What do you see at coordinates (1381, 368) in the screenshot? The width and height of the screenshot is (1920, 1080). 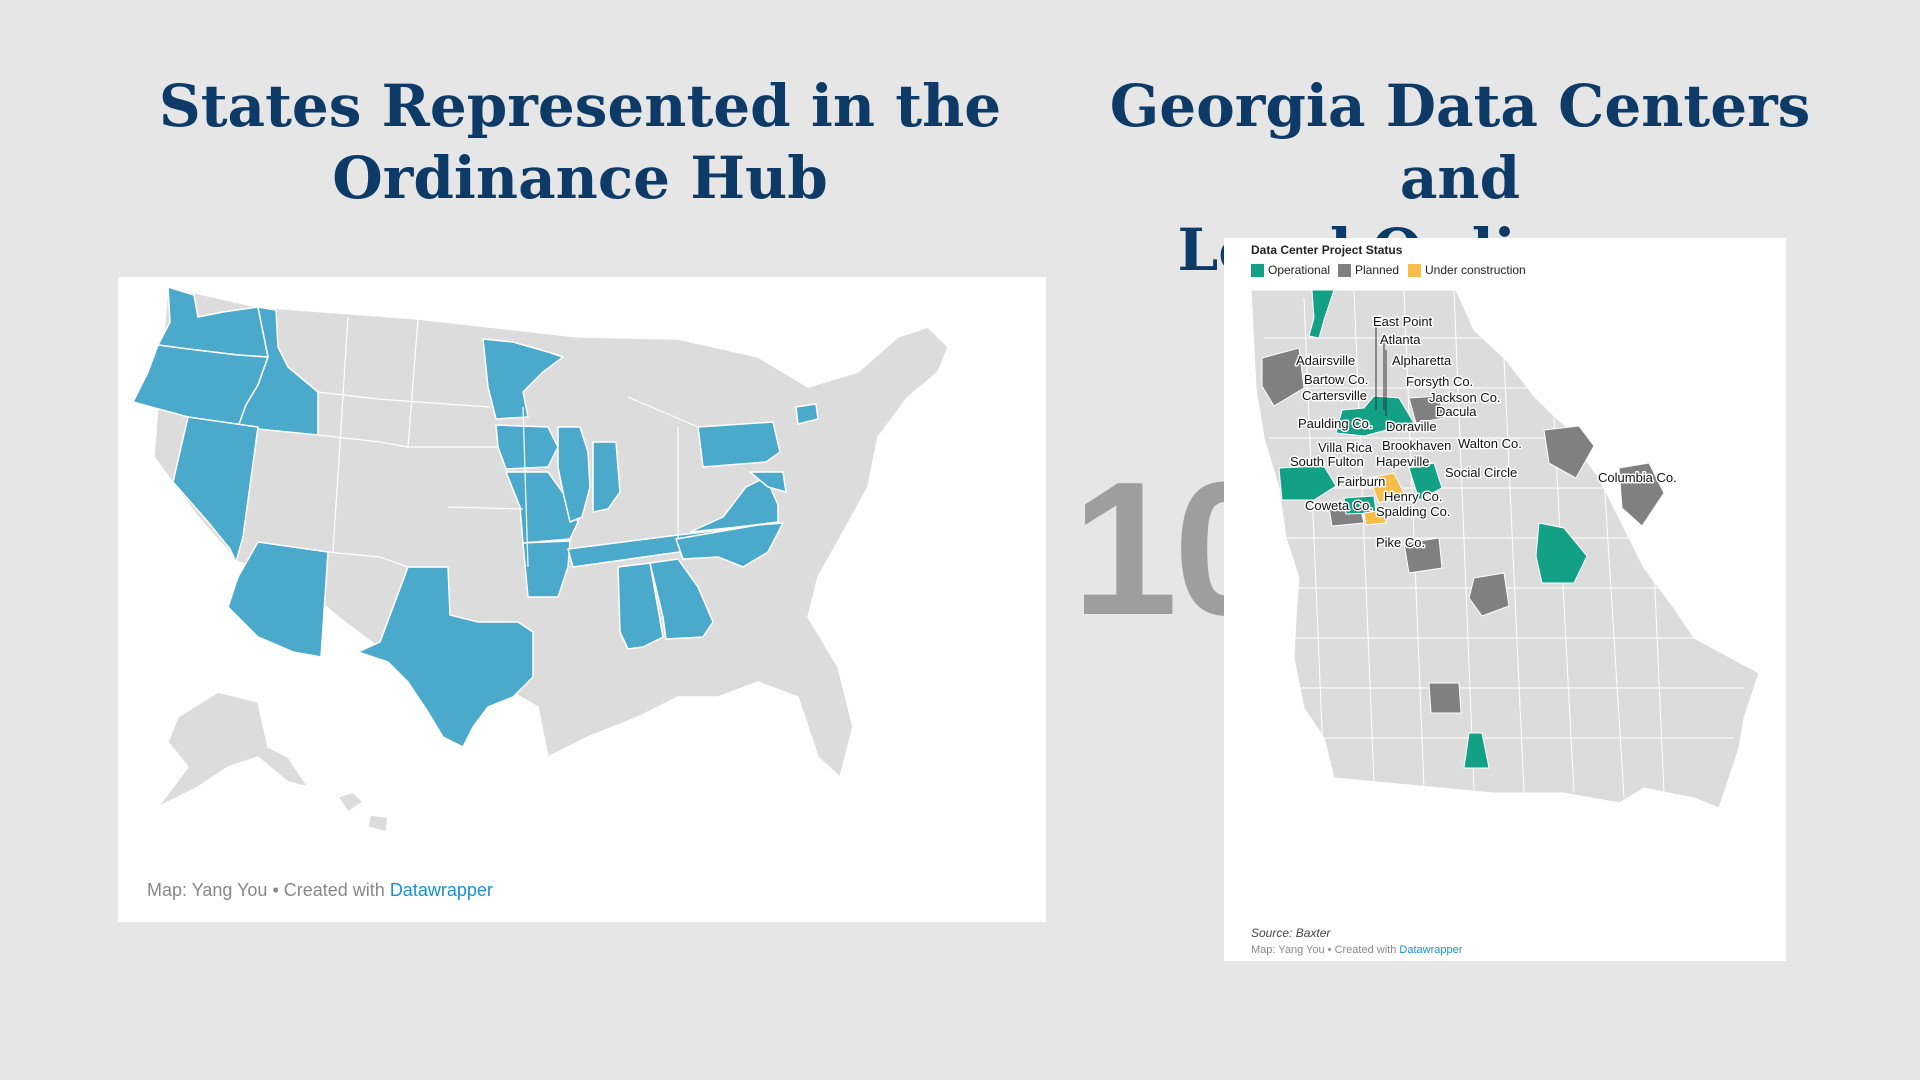 I see `label-leader-lines` at bounding box center [1381, 368].